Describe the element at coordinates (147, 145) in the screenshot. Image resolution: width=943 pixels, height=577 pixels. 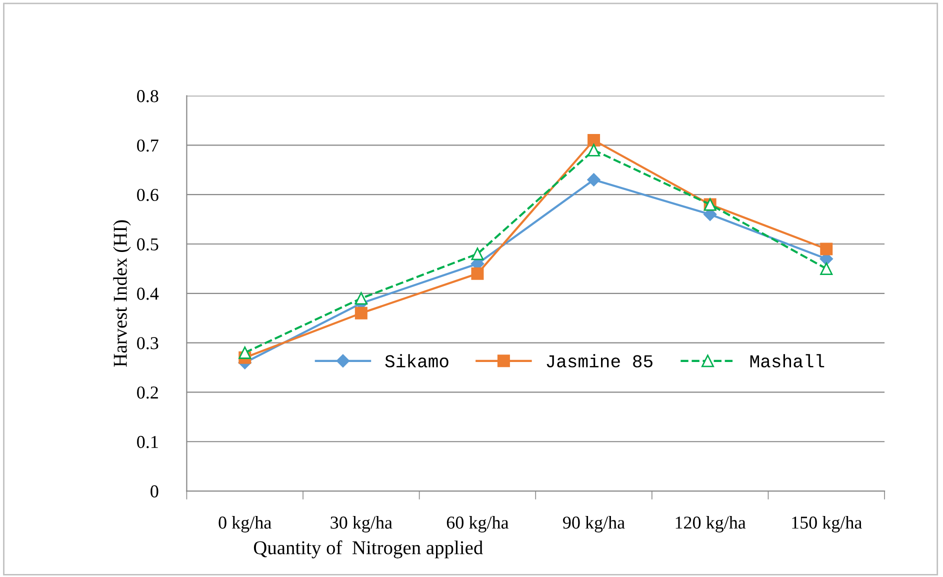
I see `y-tick-label: 0.7` at that location.